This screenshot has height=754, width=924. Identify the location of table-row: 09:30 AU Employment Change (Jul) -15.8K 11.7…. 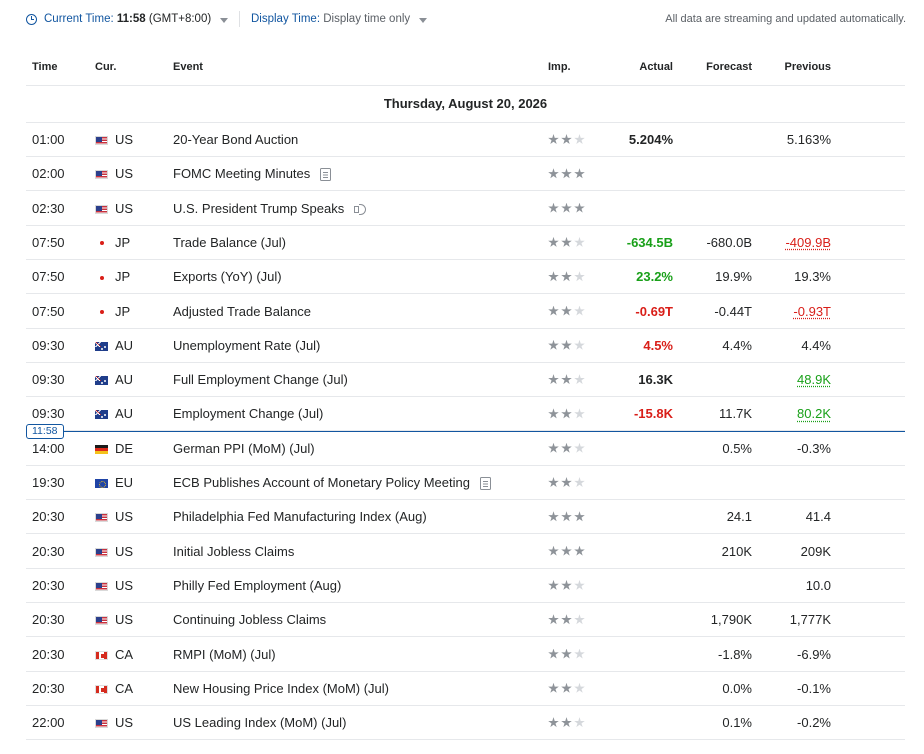
(465, 414).